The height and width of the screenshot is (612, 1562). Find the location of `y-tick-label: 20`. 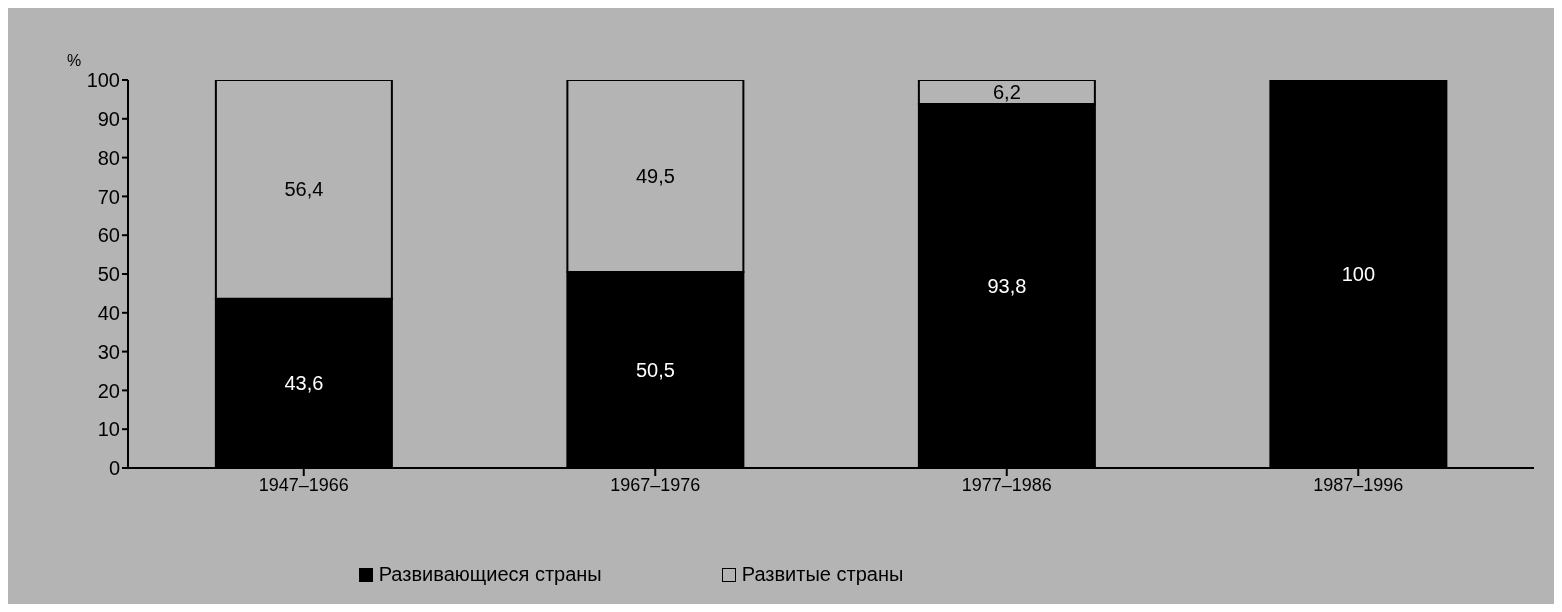

y-tick-label: 20 is located at coordinates (108, 390).